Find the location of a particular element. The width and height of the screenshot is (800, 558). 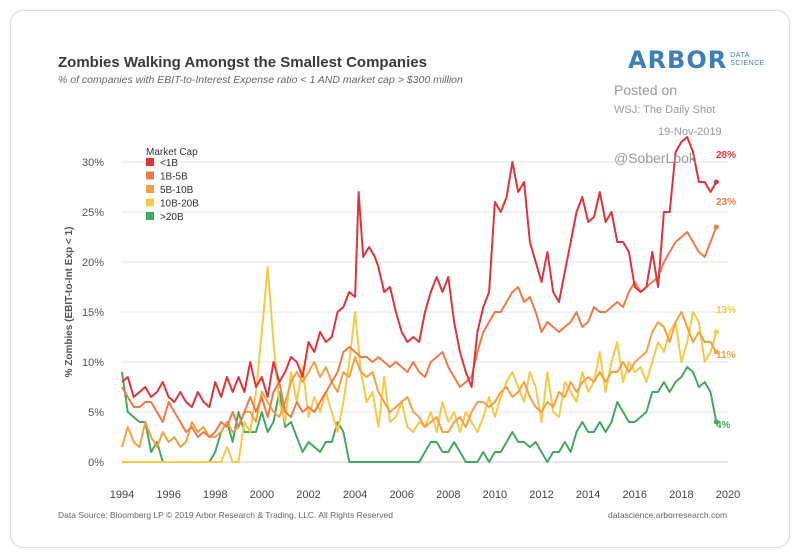

watermark-line4: @SoberLook is located at coordinates (655, 158).